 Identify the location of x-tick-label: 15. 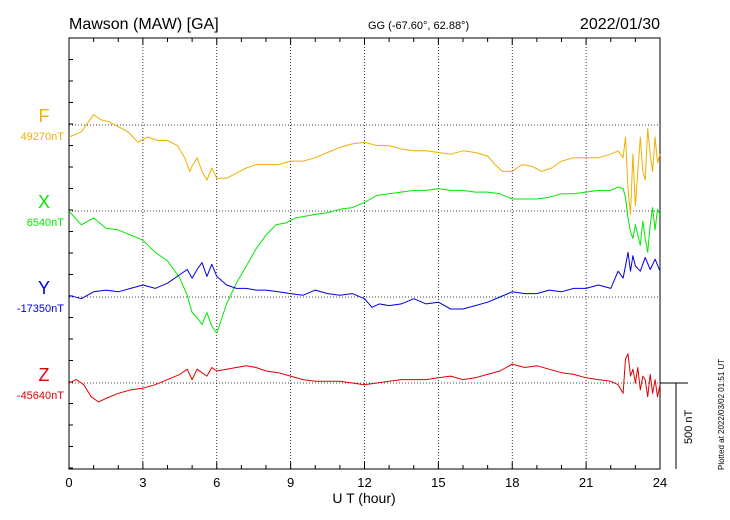
(438, 482).